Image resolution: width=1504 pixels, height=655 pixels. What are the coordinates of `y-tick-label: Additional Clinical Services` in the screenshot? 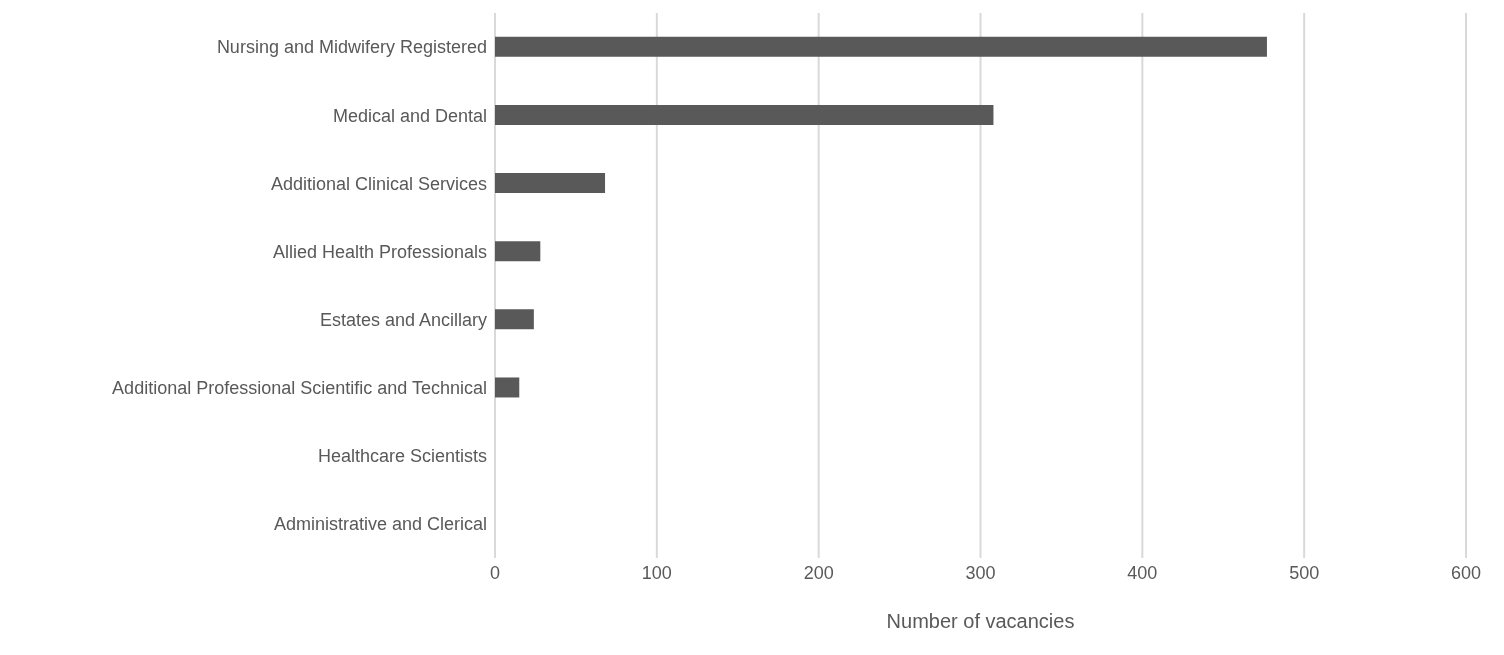 It's located at (378, 183).